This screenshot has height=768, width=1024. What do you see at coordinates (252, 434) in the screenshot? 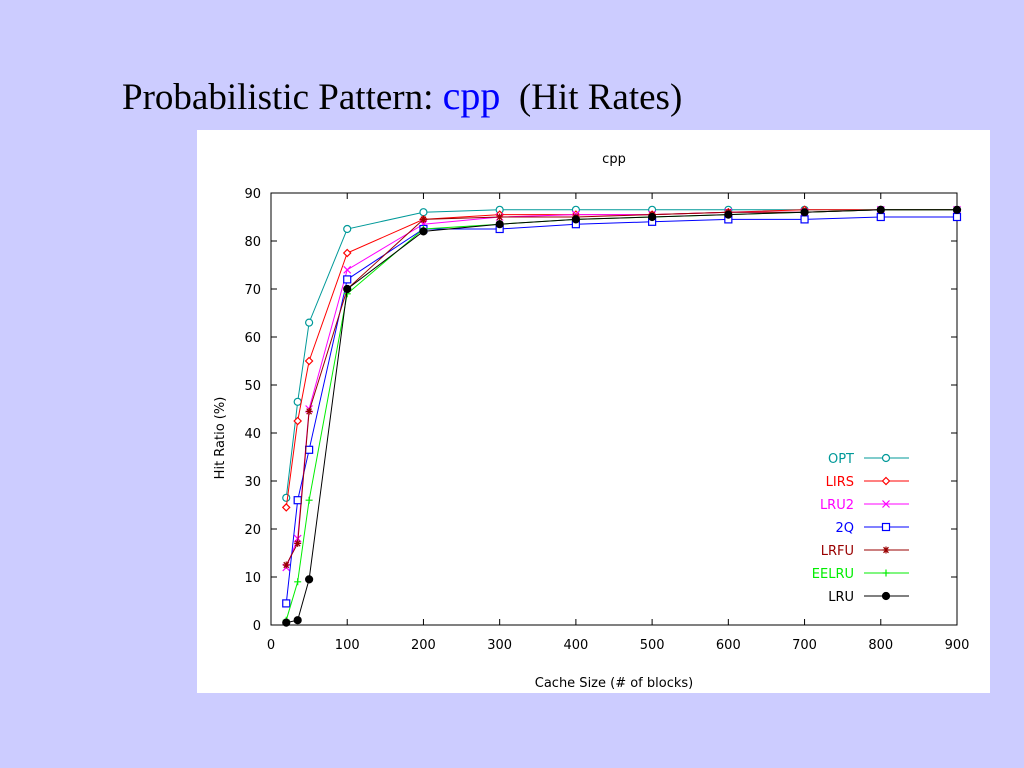
I see `y-tick-label: 40` at bounding box center [252, 434].